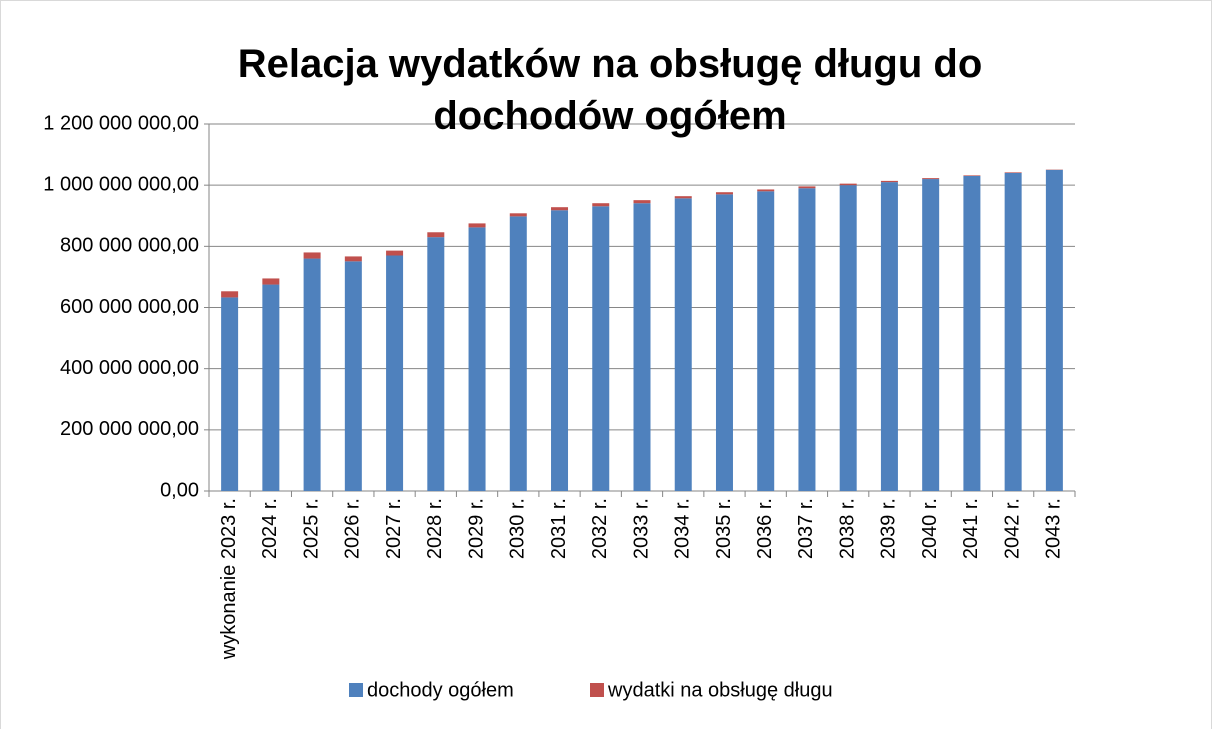 The image size is (1212, 729). I want to click on x-tick-label: 2026 r., so click(353, 528).